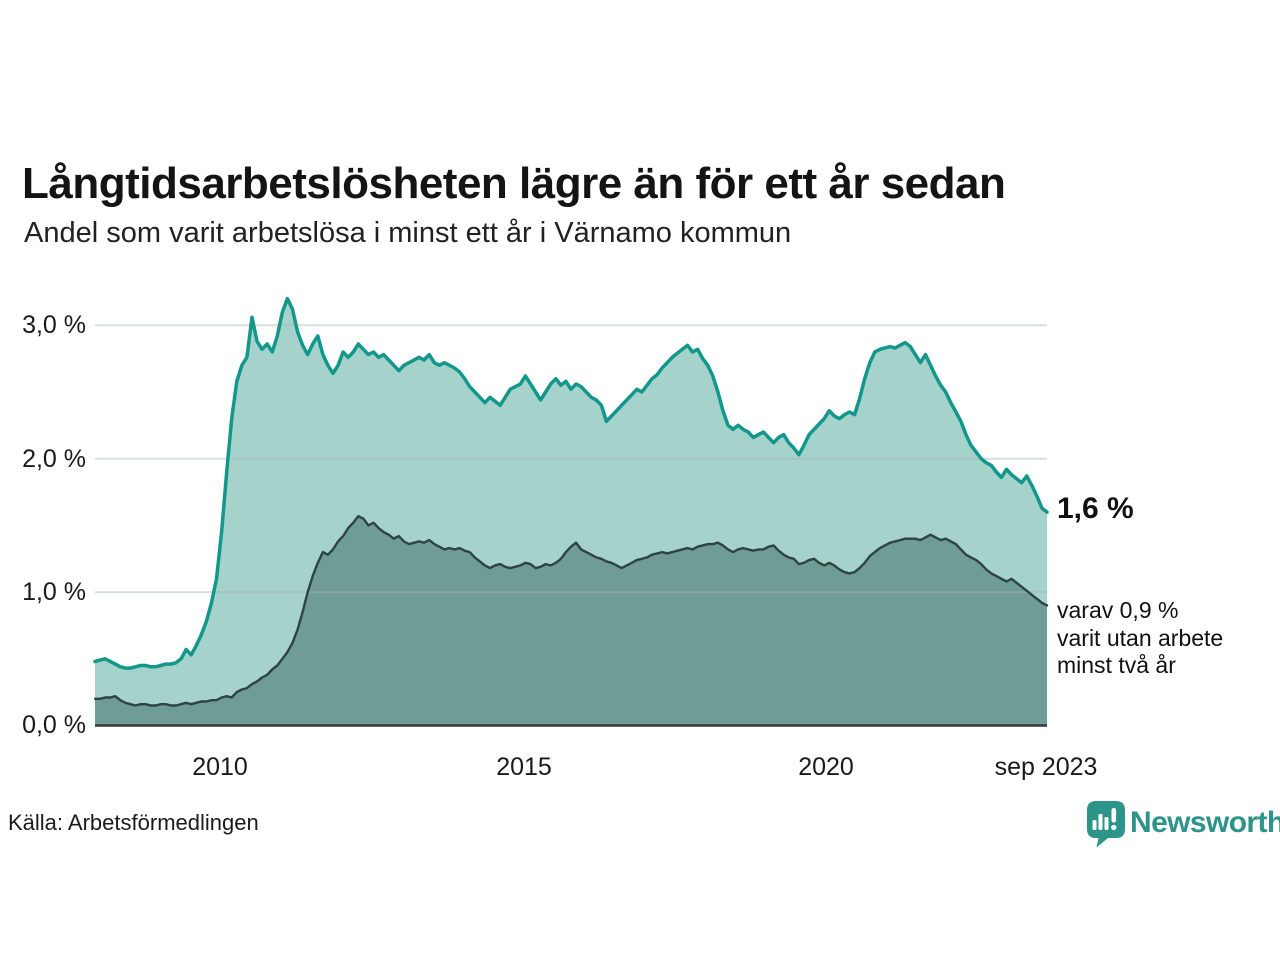  What do you see at coordinates (54, 459) in the screenshot?
I see `y-tick-label-2: 2,0 %` at bounding box center [54, 459].